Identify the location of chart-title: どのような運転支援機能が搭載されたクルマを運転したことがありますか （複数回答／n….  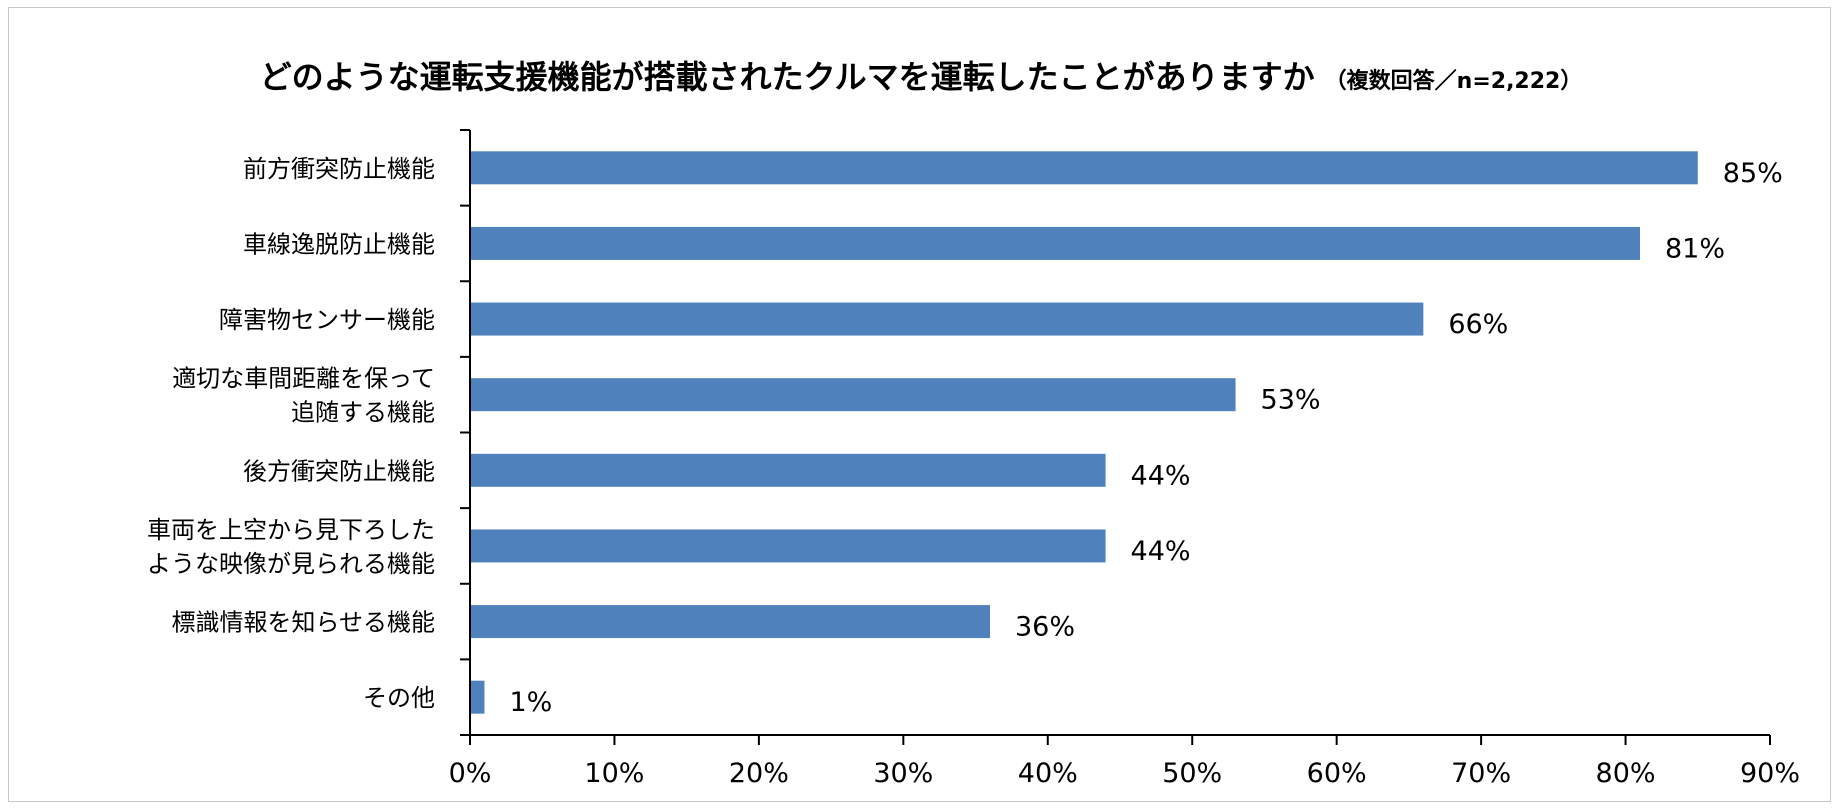
(921, 75).